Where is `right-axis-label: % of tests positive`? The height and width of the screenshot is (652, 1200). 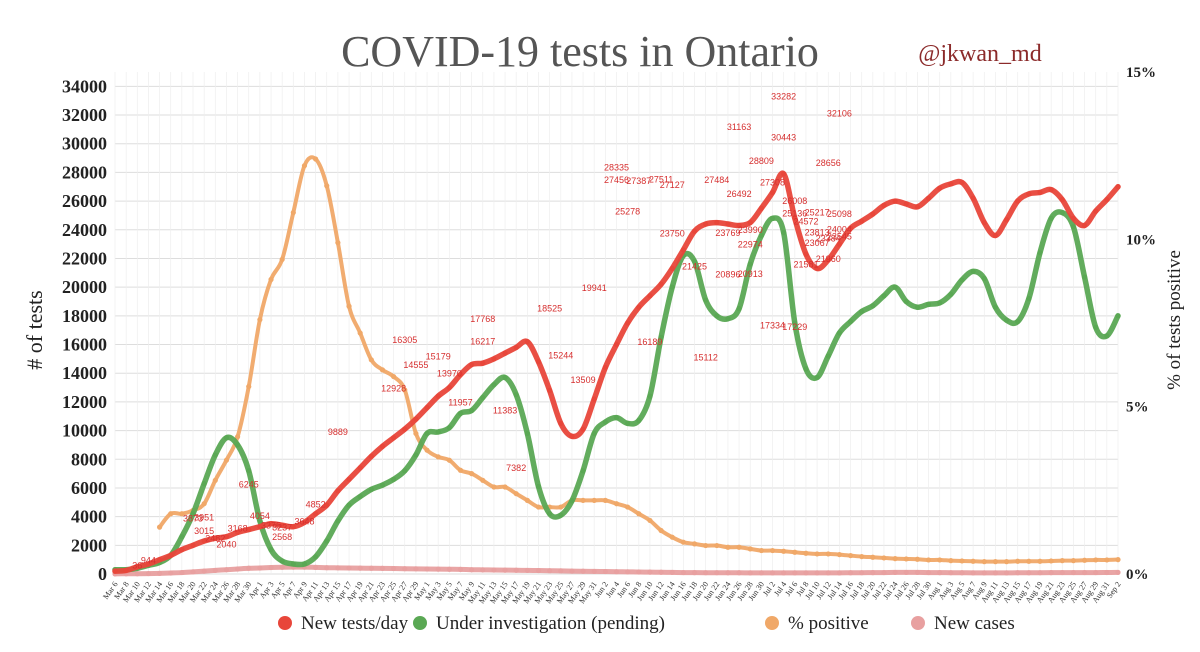 right-axis-label: % of tests positive is located at coordinates (1174, 320).